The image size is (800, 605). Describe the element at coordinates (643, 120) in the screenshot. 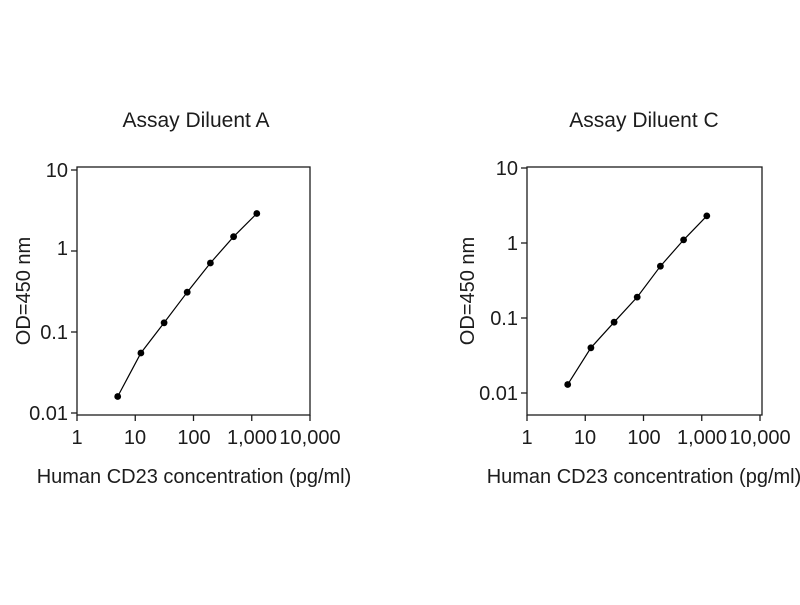

I see `chart-title: Assay Diluent C` at that location.